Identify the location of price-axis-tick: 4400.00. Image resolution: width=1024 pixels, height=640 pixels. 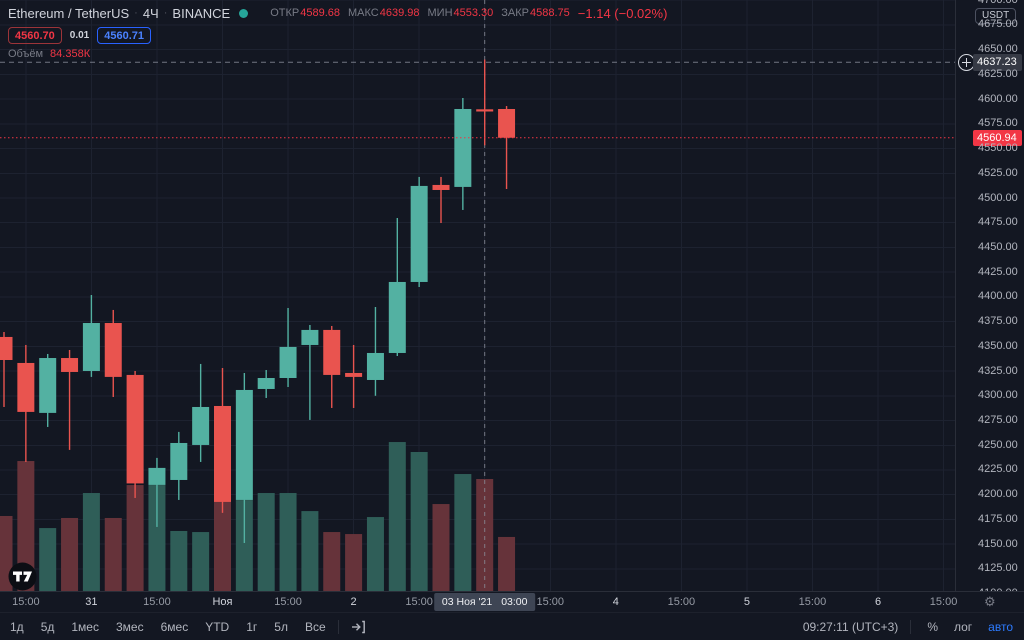
(998, 296).